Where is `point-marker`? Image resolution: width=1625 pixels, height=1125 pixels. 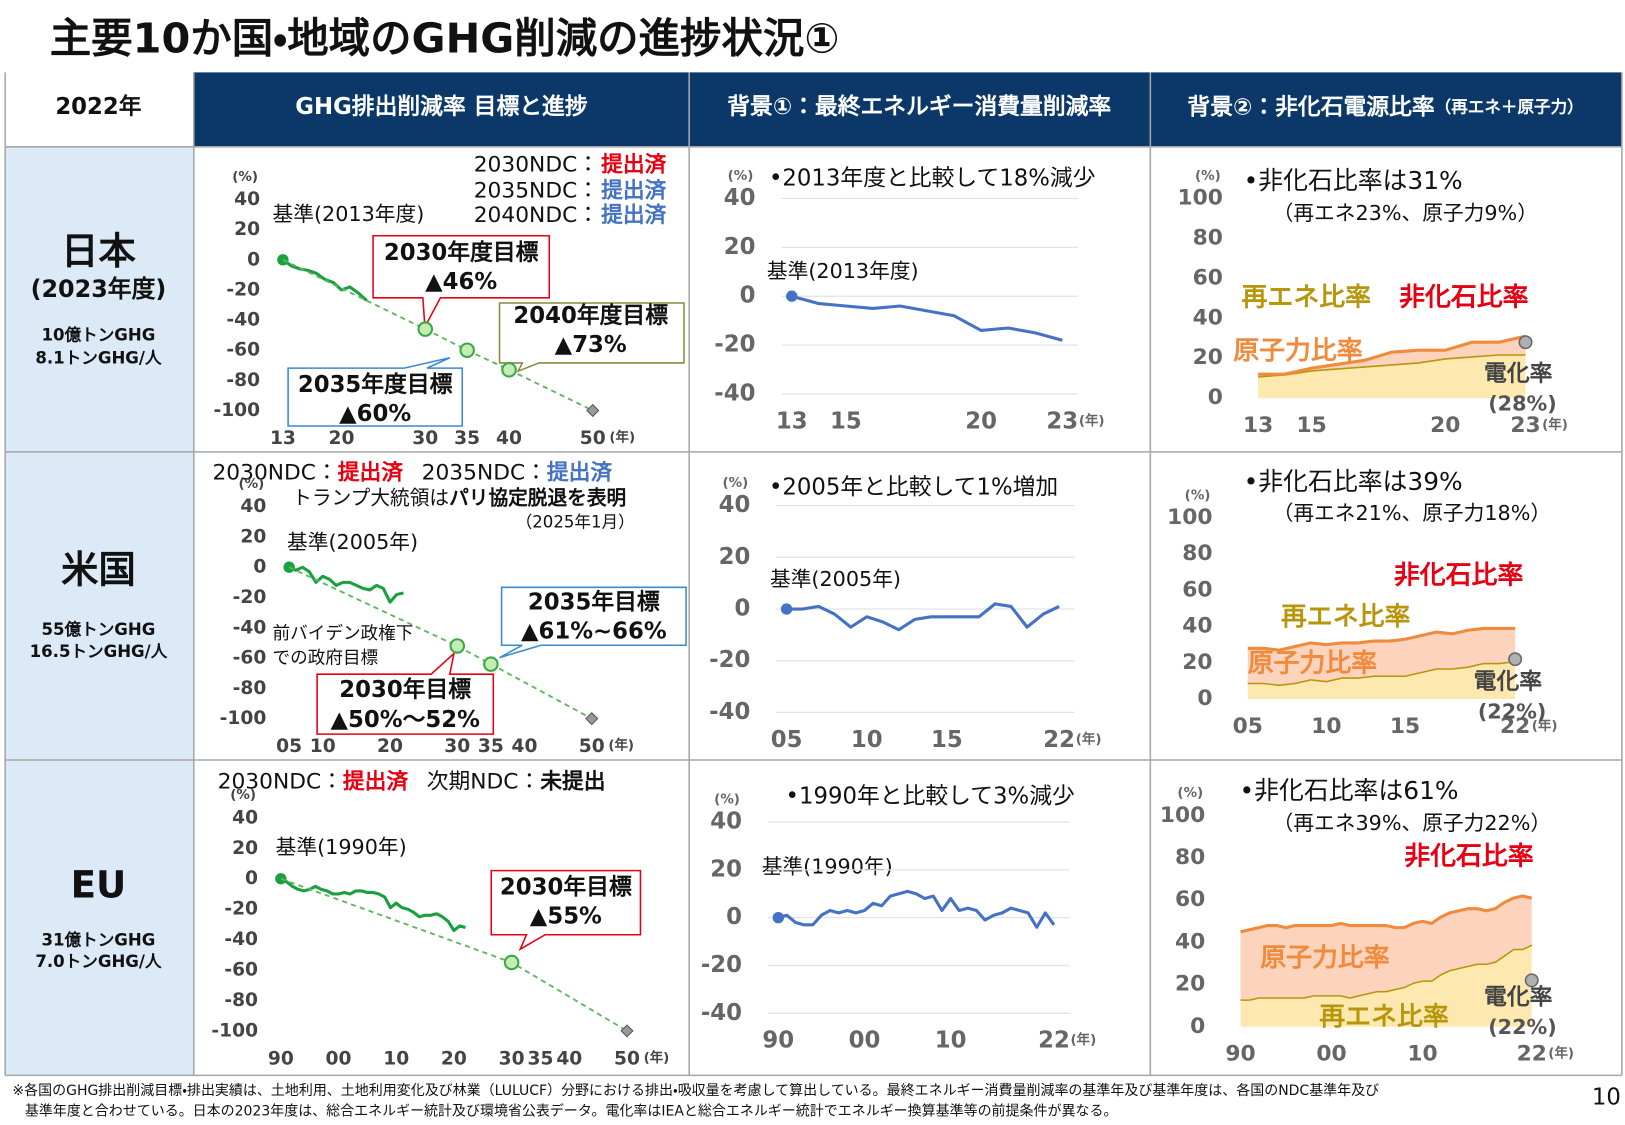
point-marker is located at coordinates (1515, 659).